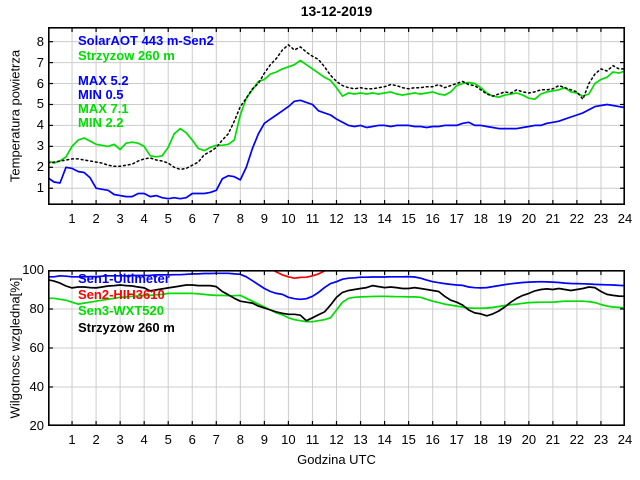 This screenshot has width=640, height=480. Describe the element at coordinates (40, 83) in the screenshot. I see `y-tick-label: 6` at that location.